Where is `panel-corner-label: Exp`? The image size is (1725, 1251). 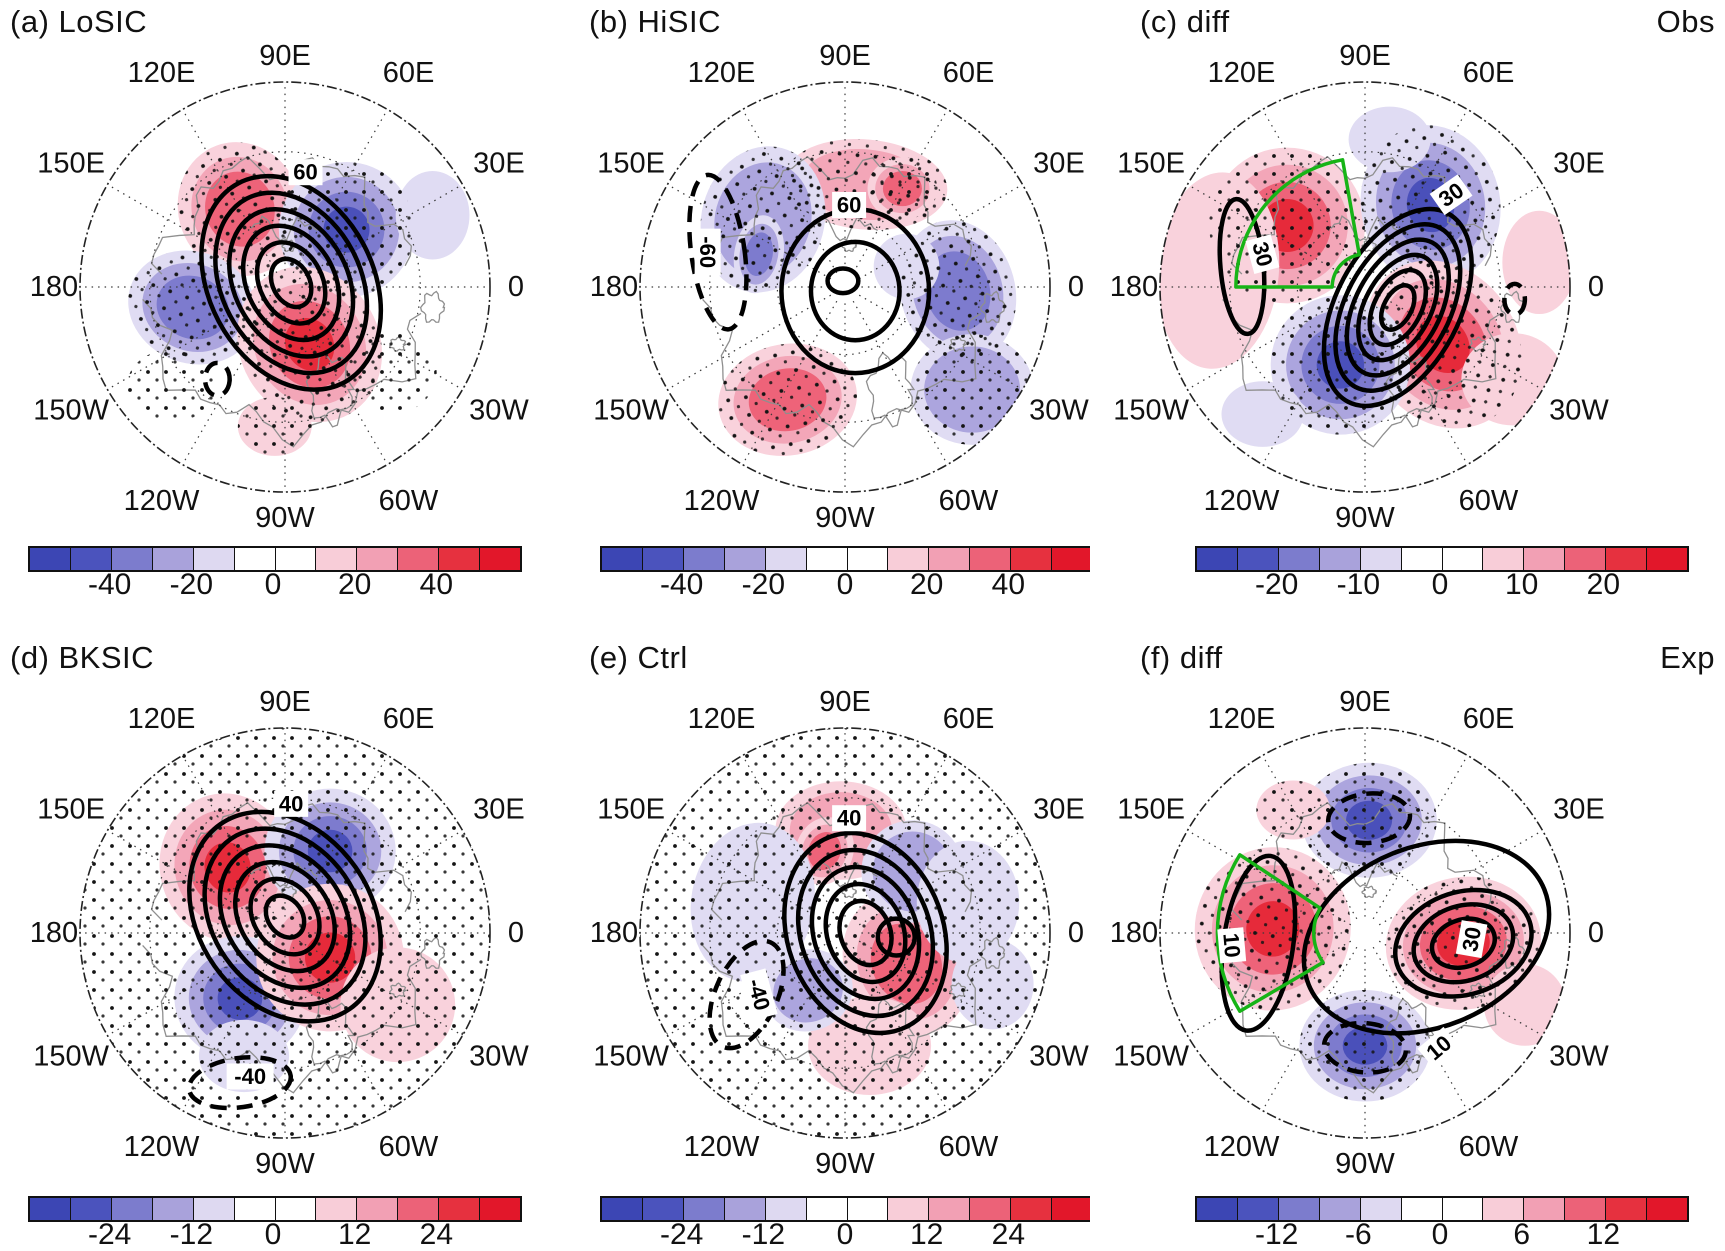 panel-corner-label: Exp is located at coordinates (1687, 657).